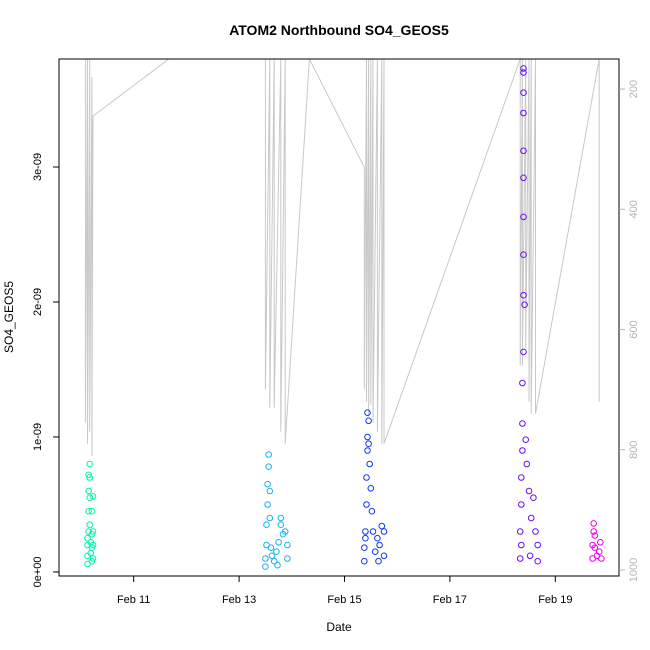 The height and width of the screenshot is (650, 650). I want to click on x-axis-label: Date, so click(339, 627).